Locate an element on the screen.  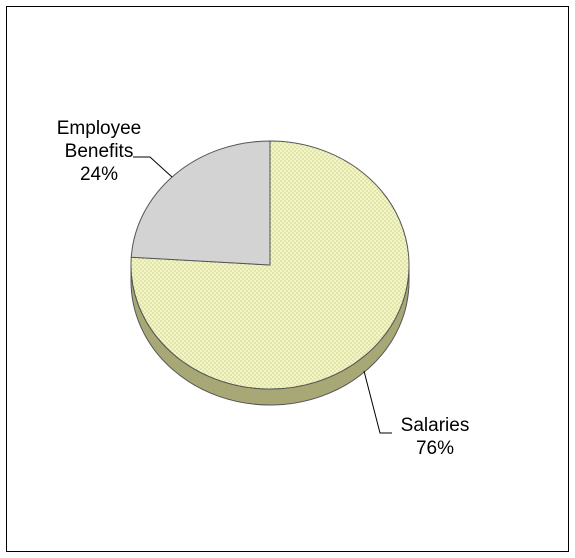
slice-label-employee-benefits: Employee Benefits 24% is located at coordinates (99, 151).